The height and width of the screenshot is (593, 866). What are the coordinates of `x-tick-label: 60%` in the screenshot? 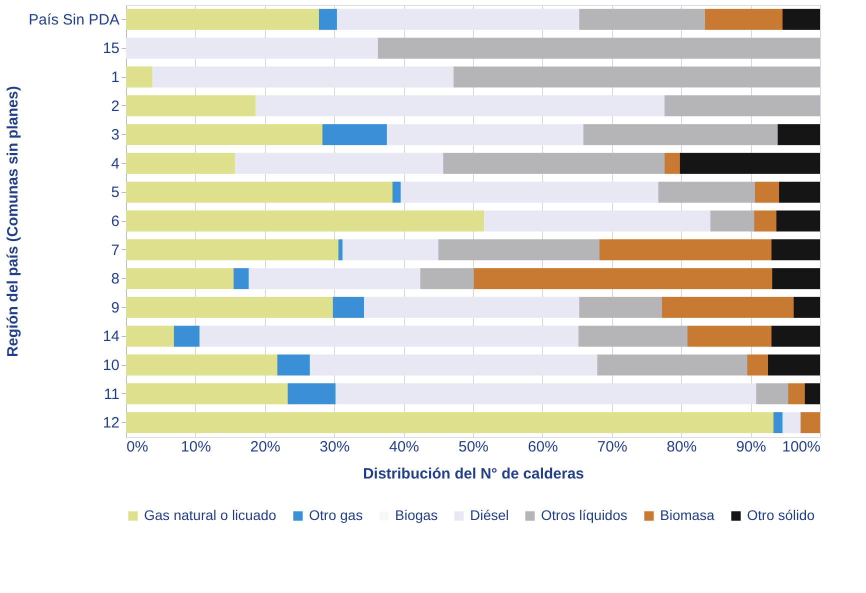 It's located at (543, 447).